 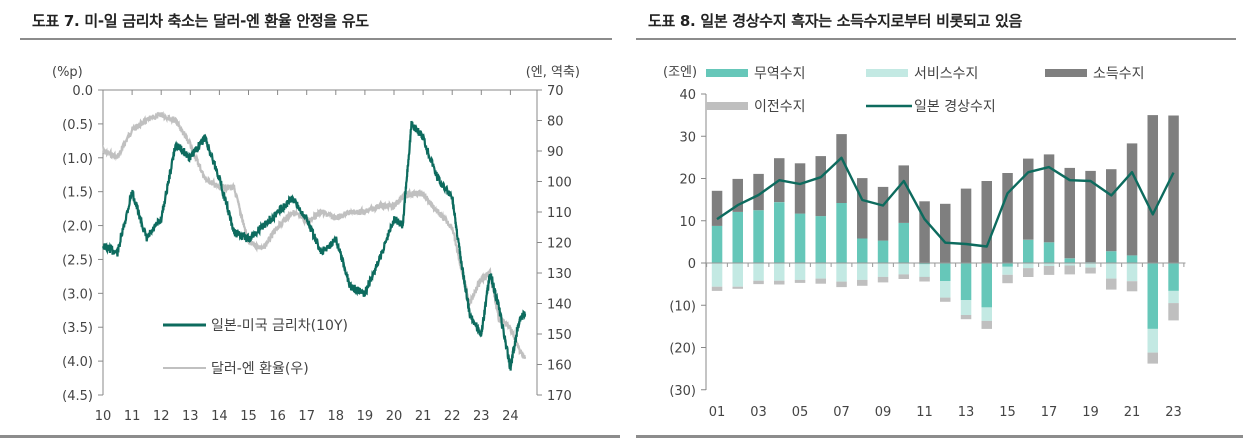 What do you see at coordinates (687, 95) in the screenshot?
I see `y-tick-label: 40` at bounding box center [687, 95].